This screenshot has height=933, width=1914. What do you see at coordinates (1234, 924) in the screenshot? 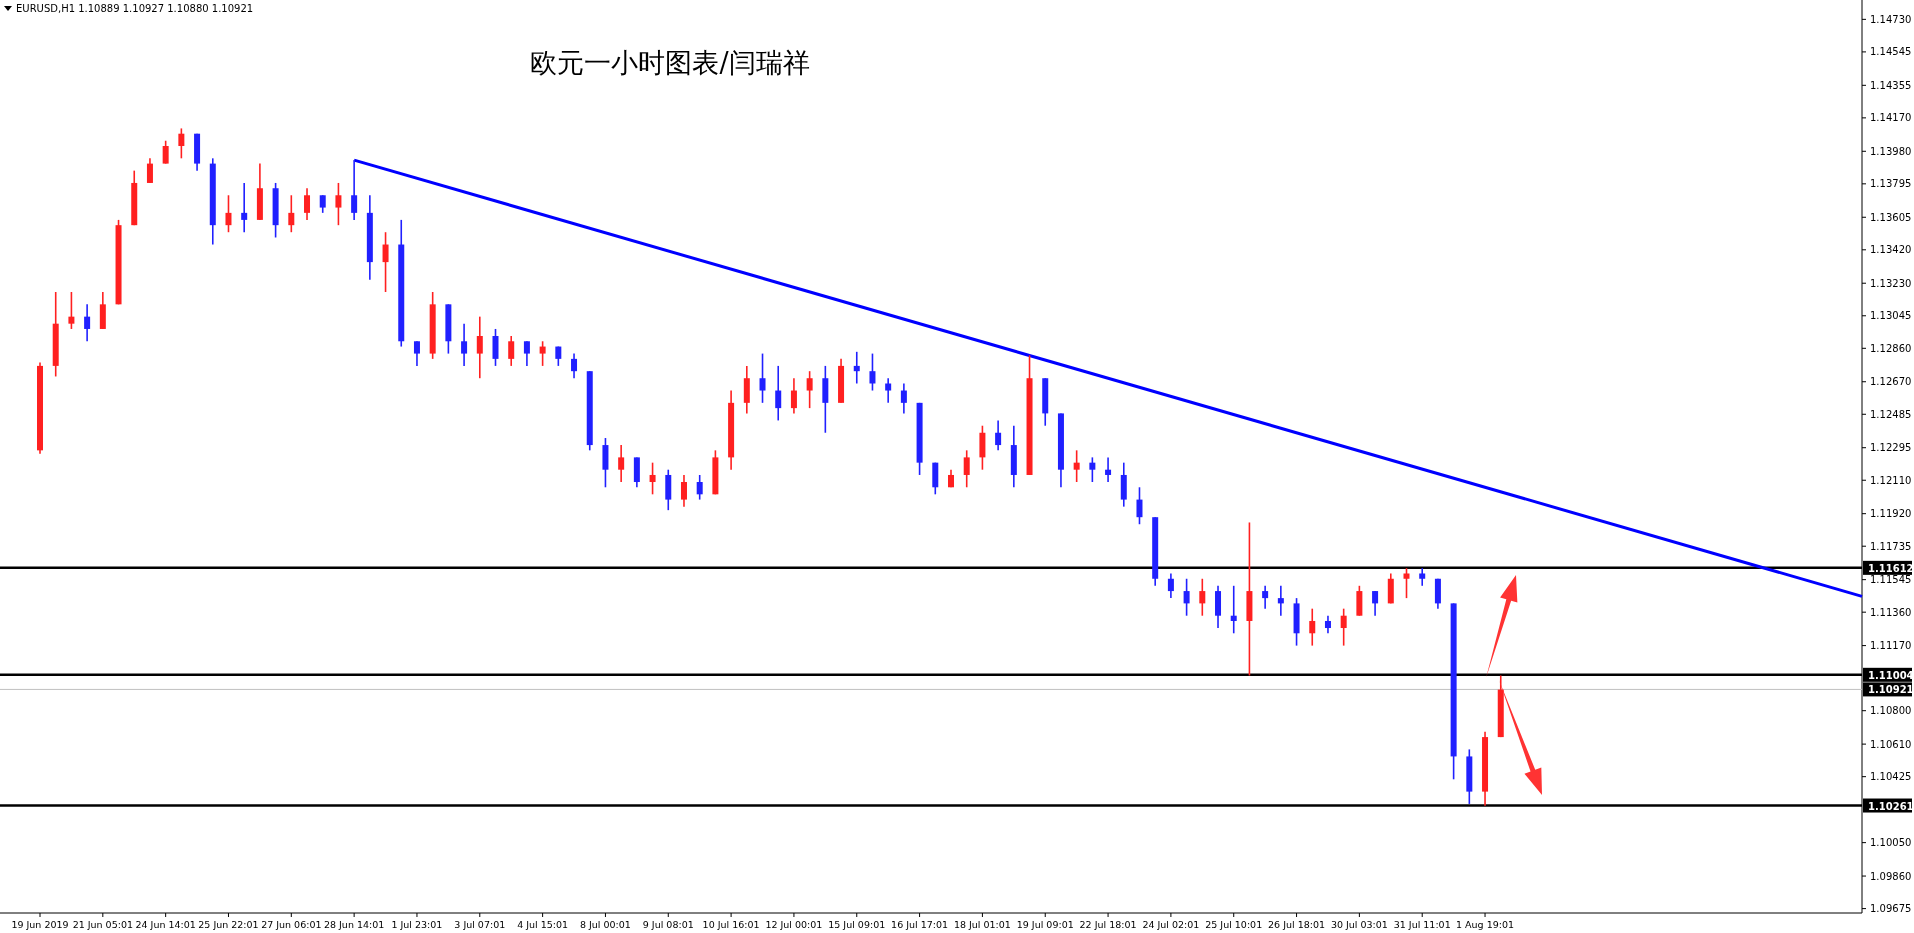
I see `x-tick-label: 25 Jul 10:01` at bounding box center [1234, 924].